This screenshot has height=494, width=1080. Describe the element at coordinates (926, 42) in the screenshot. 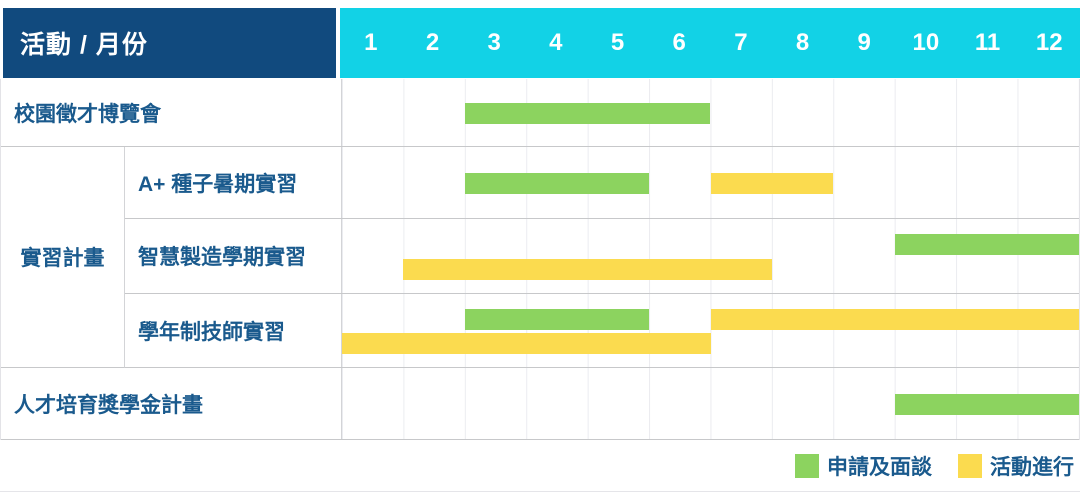

I see `month-label: 10` at that location.